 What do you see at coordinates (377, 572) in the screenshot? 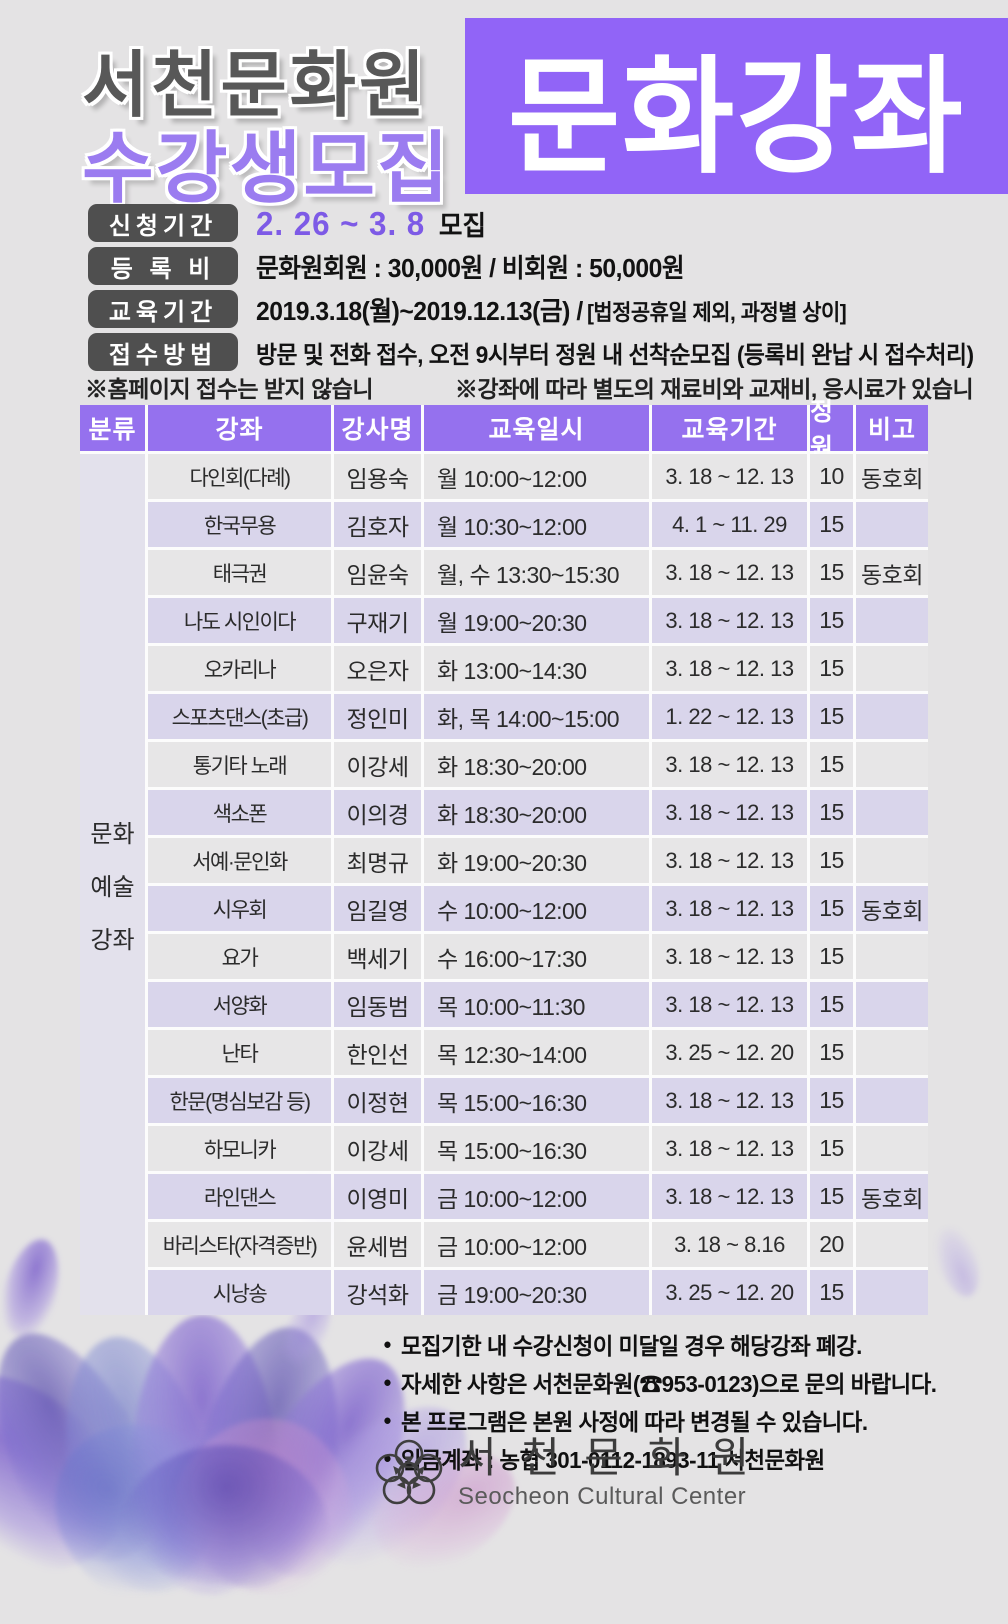
I see `instructor-cell: 임윤숙` at bounding box center [377, 572].